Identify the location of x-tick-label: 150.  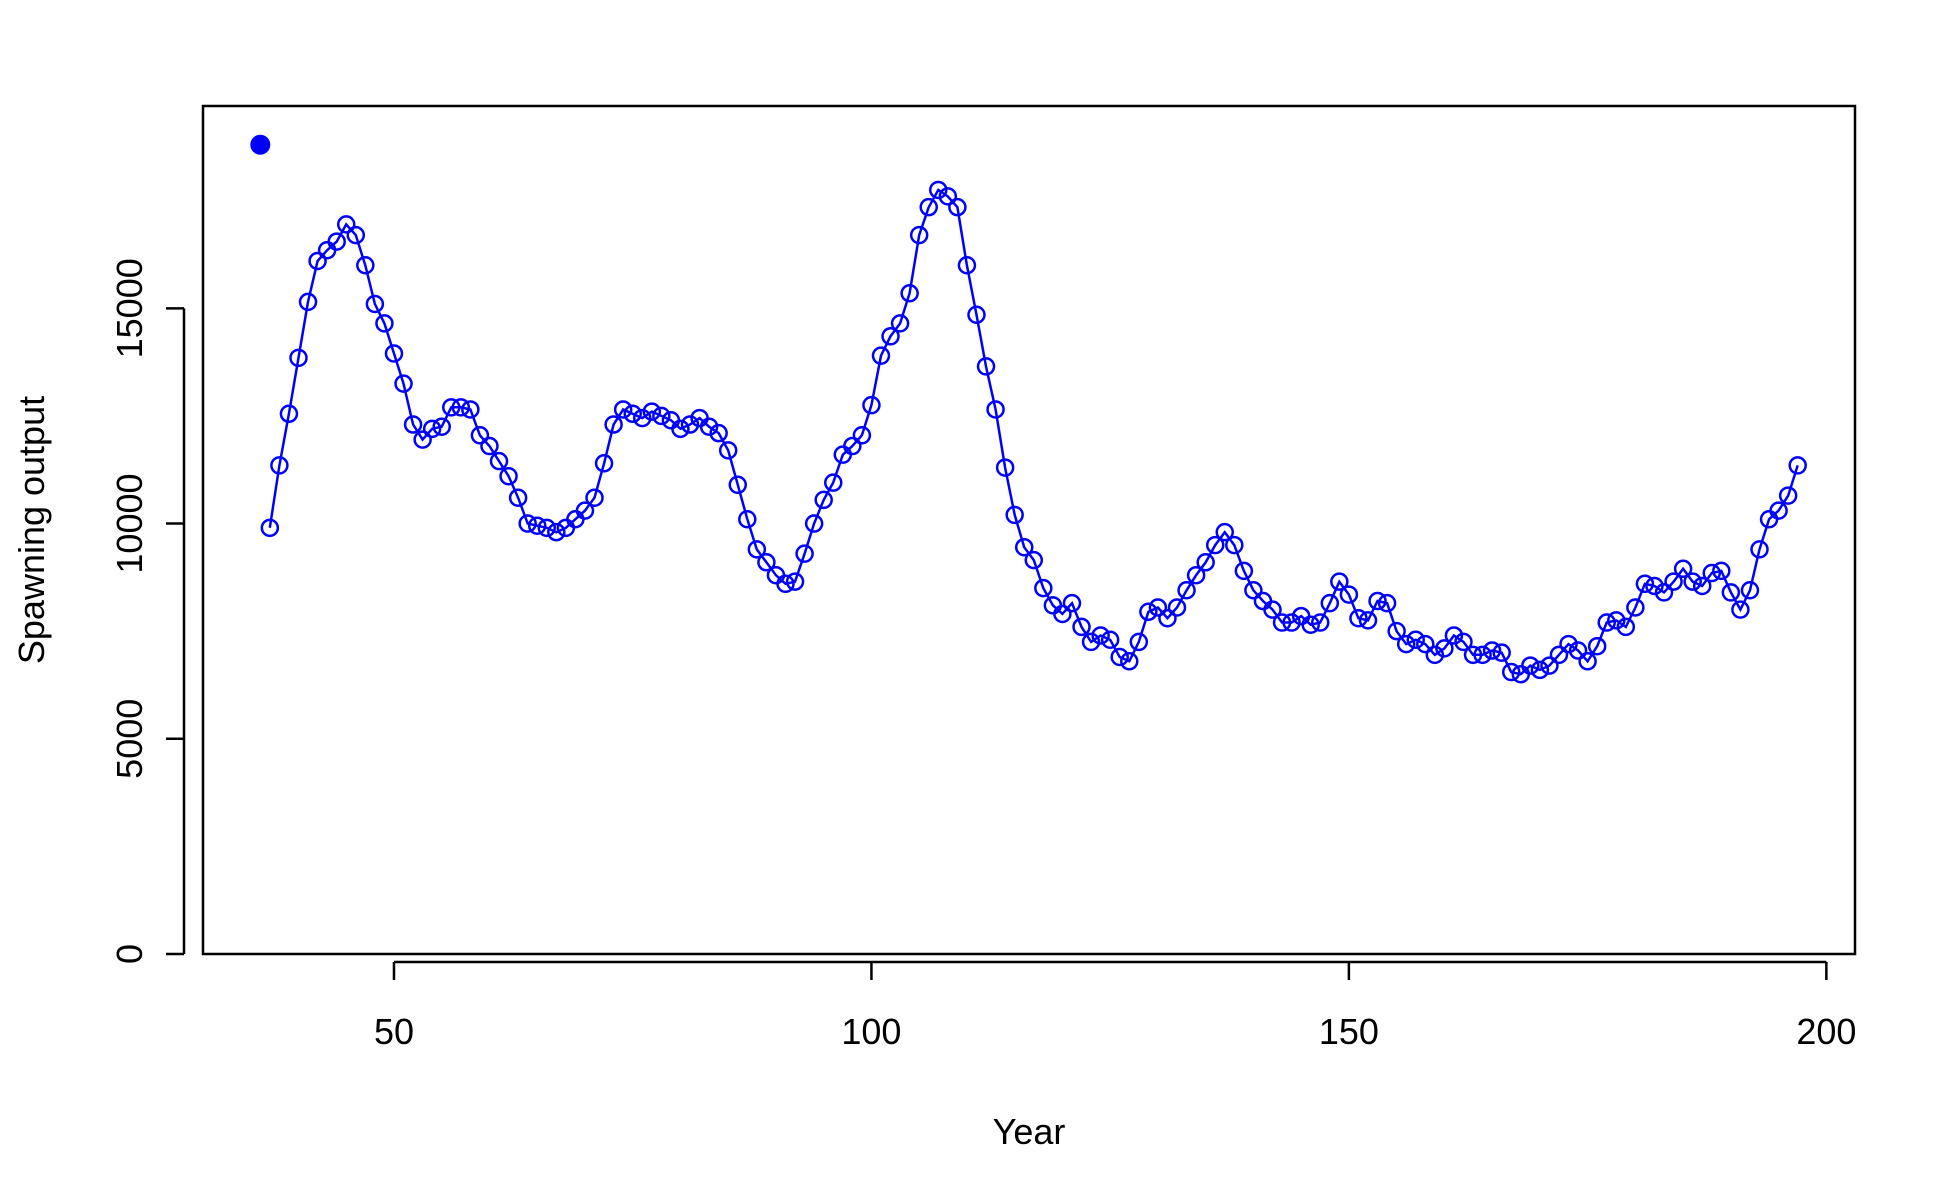
(1349, 1031).